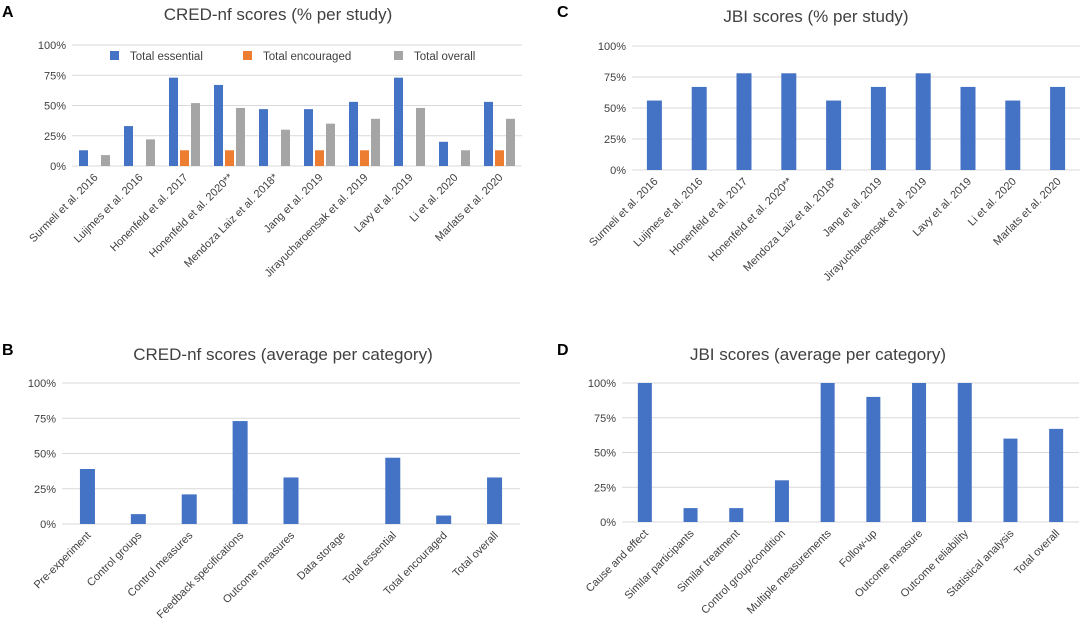 The image size is (1084, 635). I want to click on x-tick-label: Feedback specifications, so click(201, 575).